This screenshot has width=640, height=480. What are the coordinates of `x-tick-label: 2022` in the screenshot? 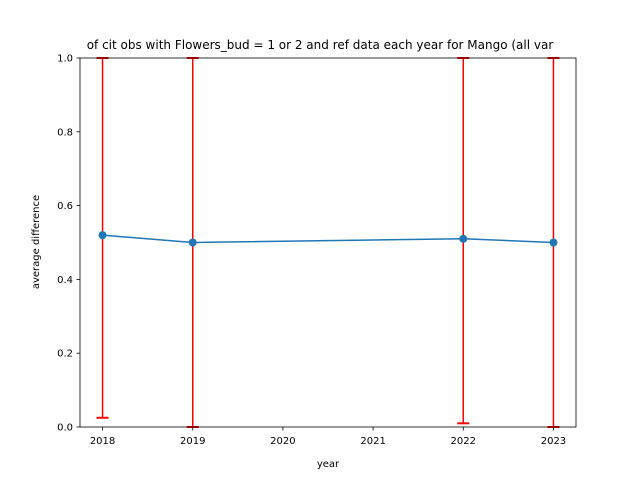 It's located at (463, 441).